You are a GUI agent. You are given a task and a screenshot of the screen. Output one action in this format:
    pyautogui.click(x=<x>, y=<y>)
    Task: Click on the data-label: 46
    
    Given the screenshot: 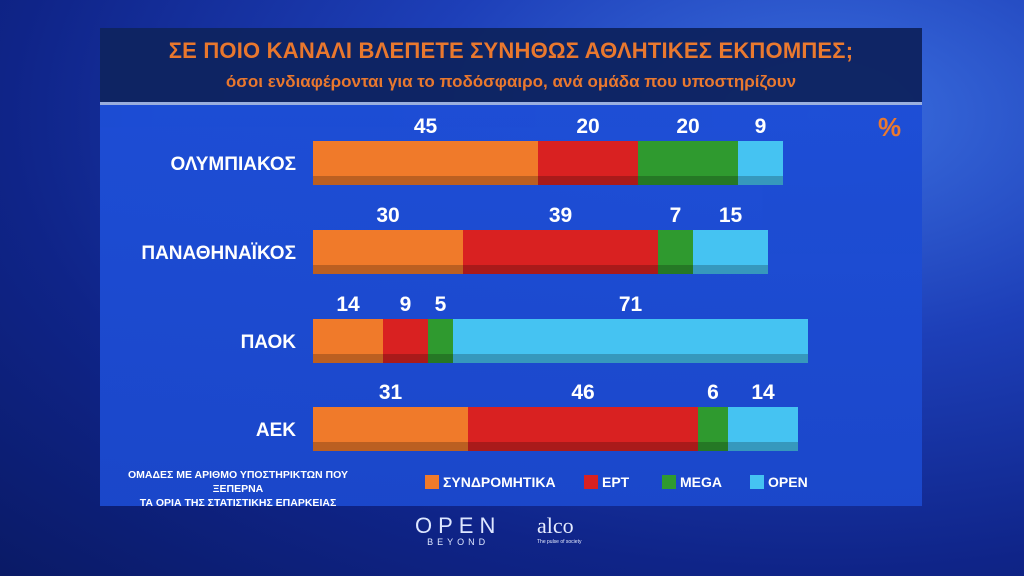 What is the action you would take?
    pyautogui.click(x=582, y=392)
    